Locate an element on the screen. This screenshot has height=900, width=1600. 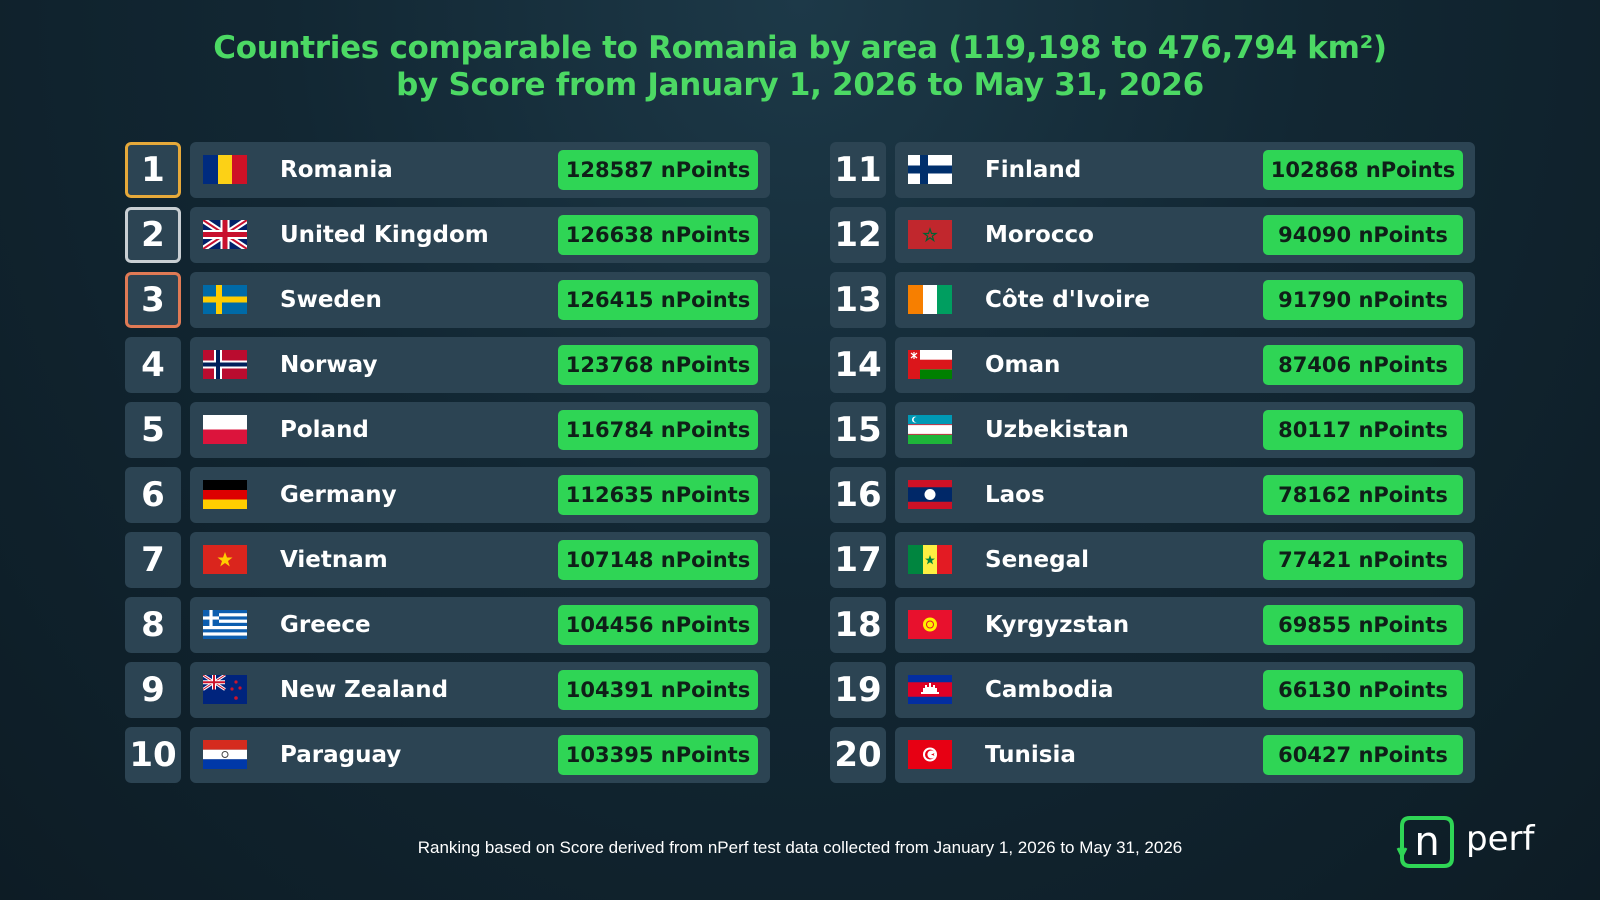
country-name: Senegal is located at coordinates (1037, 560).